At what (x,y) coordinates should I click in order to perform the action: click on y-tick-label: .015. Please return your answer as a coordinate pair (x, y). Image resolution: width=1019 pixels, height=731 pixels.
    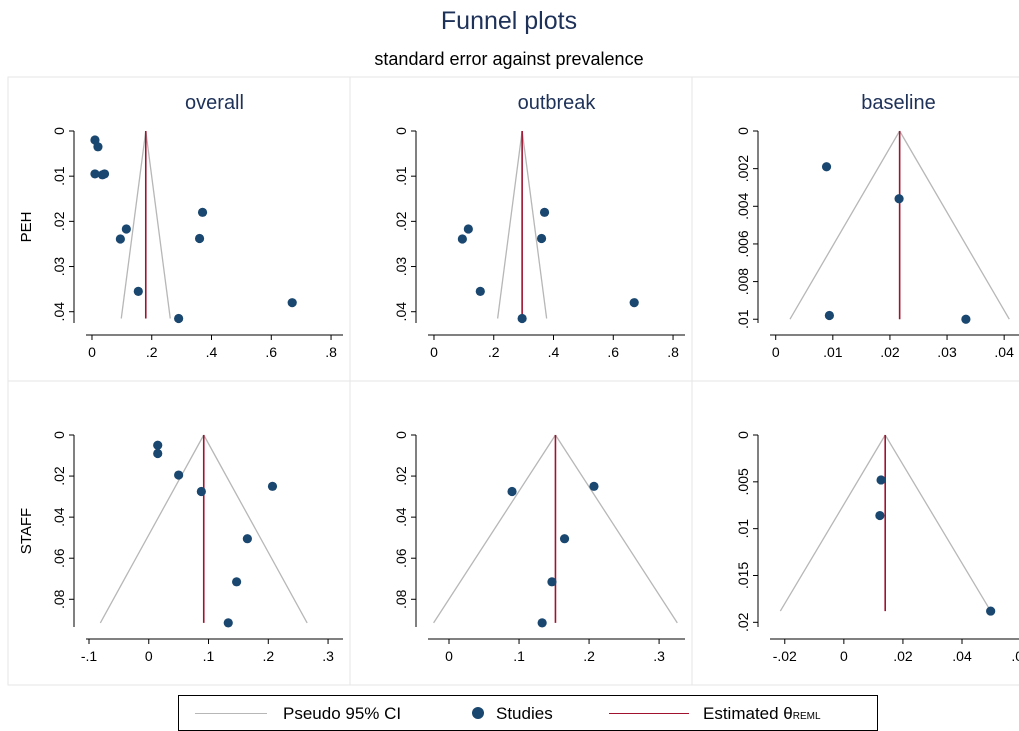
    Looking at the image, I should click on (743, 575).